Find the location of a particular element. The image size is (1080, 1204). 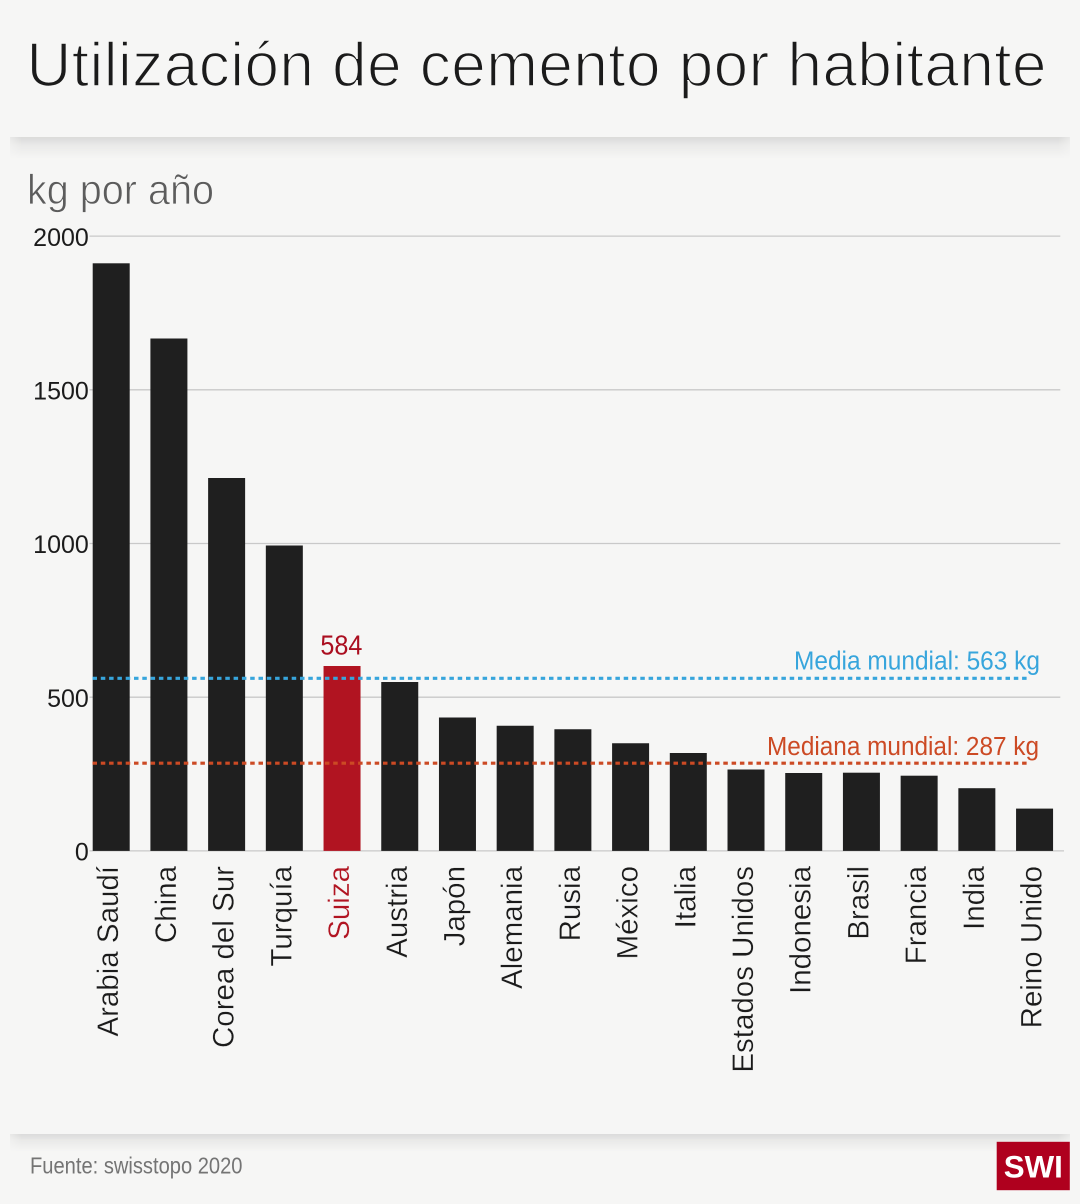

svg-text: 1000 is located at coordinates (61, 545).